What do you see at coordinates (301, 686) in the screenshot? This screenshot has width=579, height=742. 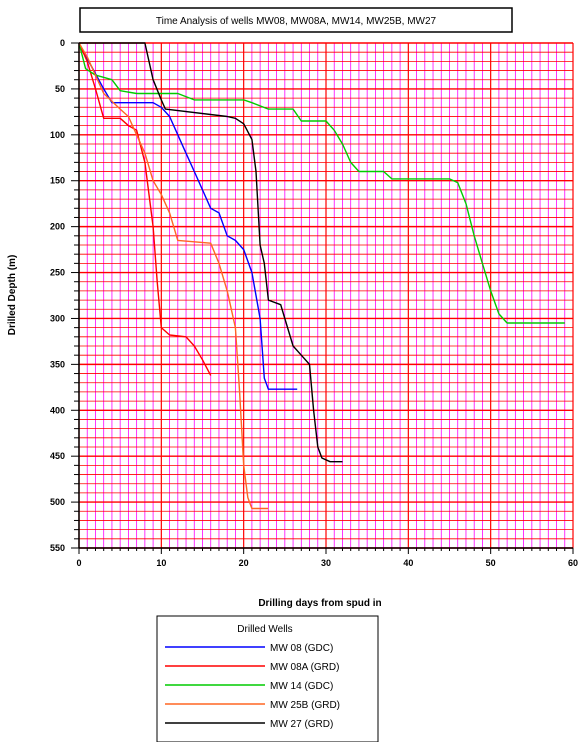 I see `legend-label-3: MW 14 (GDC)` at bounding box center [301, 686].